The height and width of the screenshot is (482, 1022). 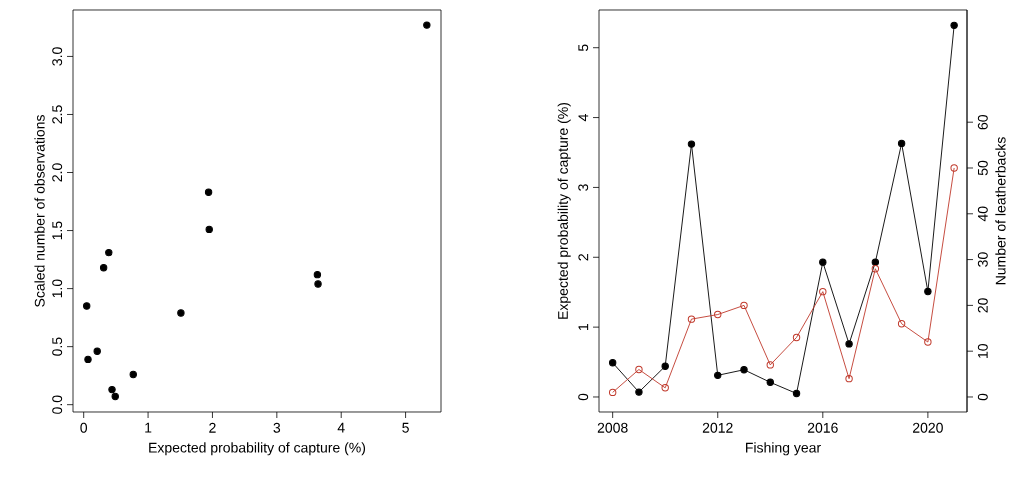 What do you see at coordinates (982, 122) in the screenshot?
I see `y2-tick-label: 60` at bounding box center [982, 122].